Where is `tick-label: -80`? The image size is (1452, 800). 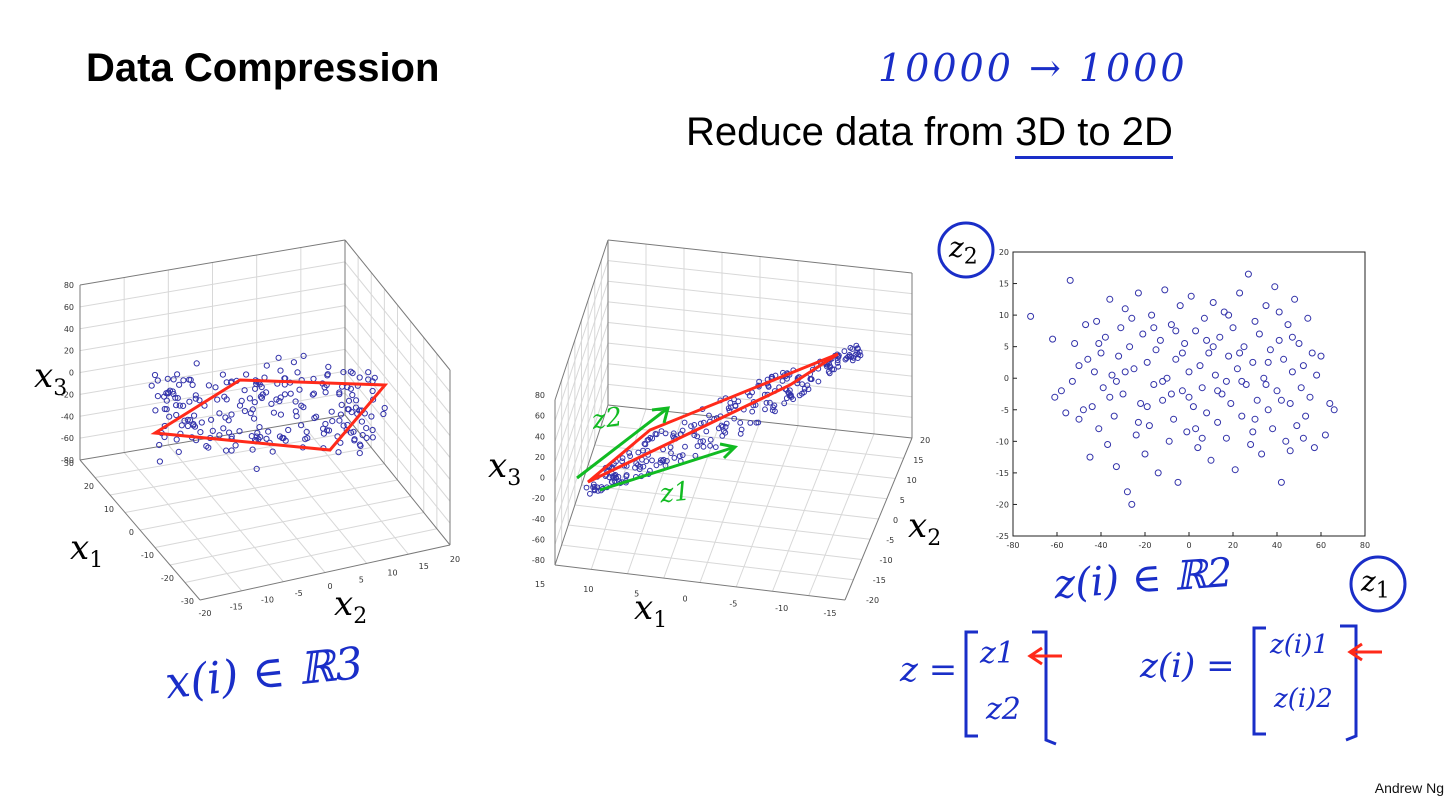
tick-label: -80 is located at coordinates (538, 560).